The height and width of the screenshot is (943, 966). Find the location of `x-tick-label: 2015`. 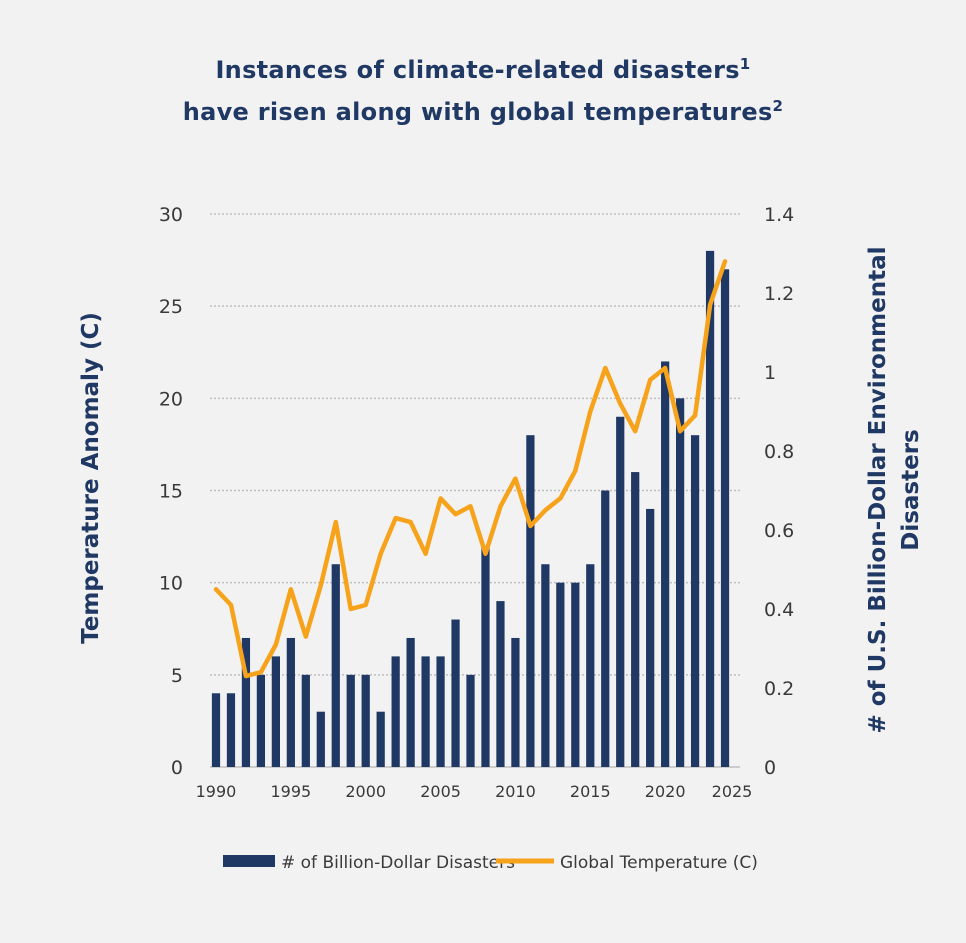

x-tick-label: 2015 is located at coordinates (590, 791).